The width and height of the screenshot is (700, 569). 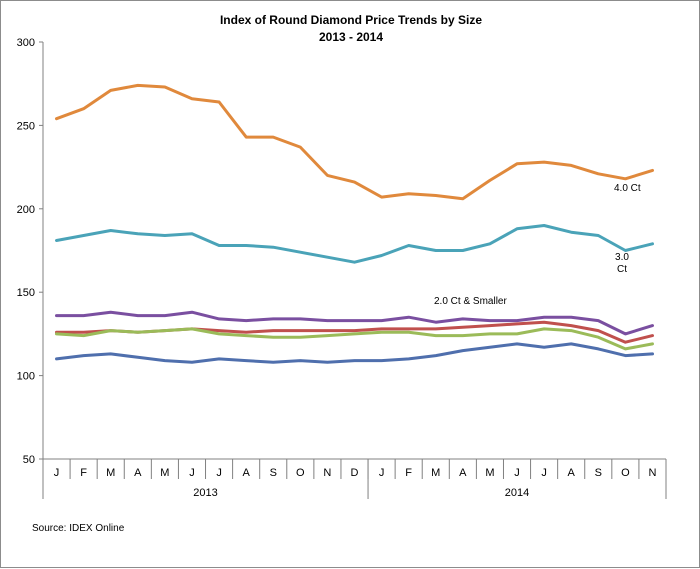 What do you see at coordinates (26, 126) in the screenshot?
I see `y-tick-label: 250` at bounding box center [26, 126].